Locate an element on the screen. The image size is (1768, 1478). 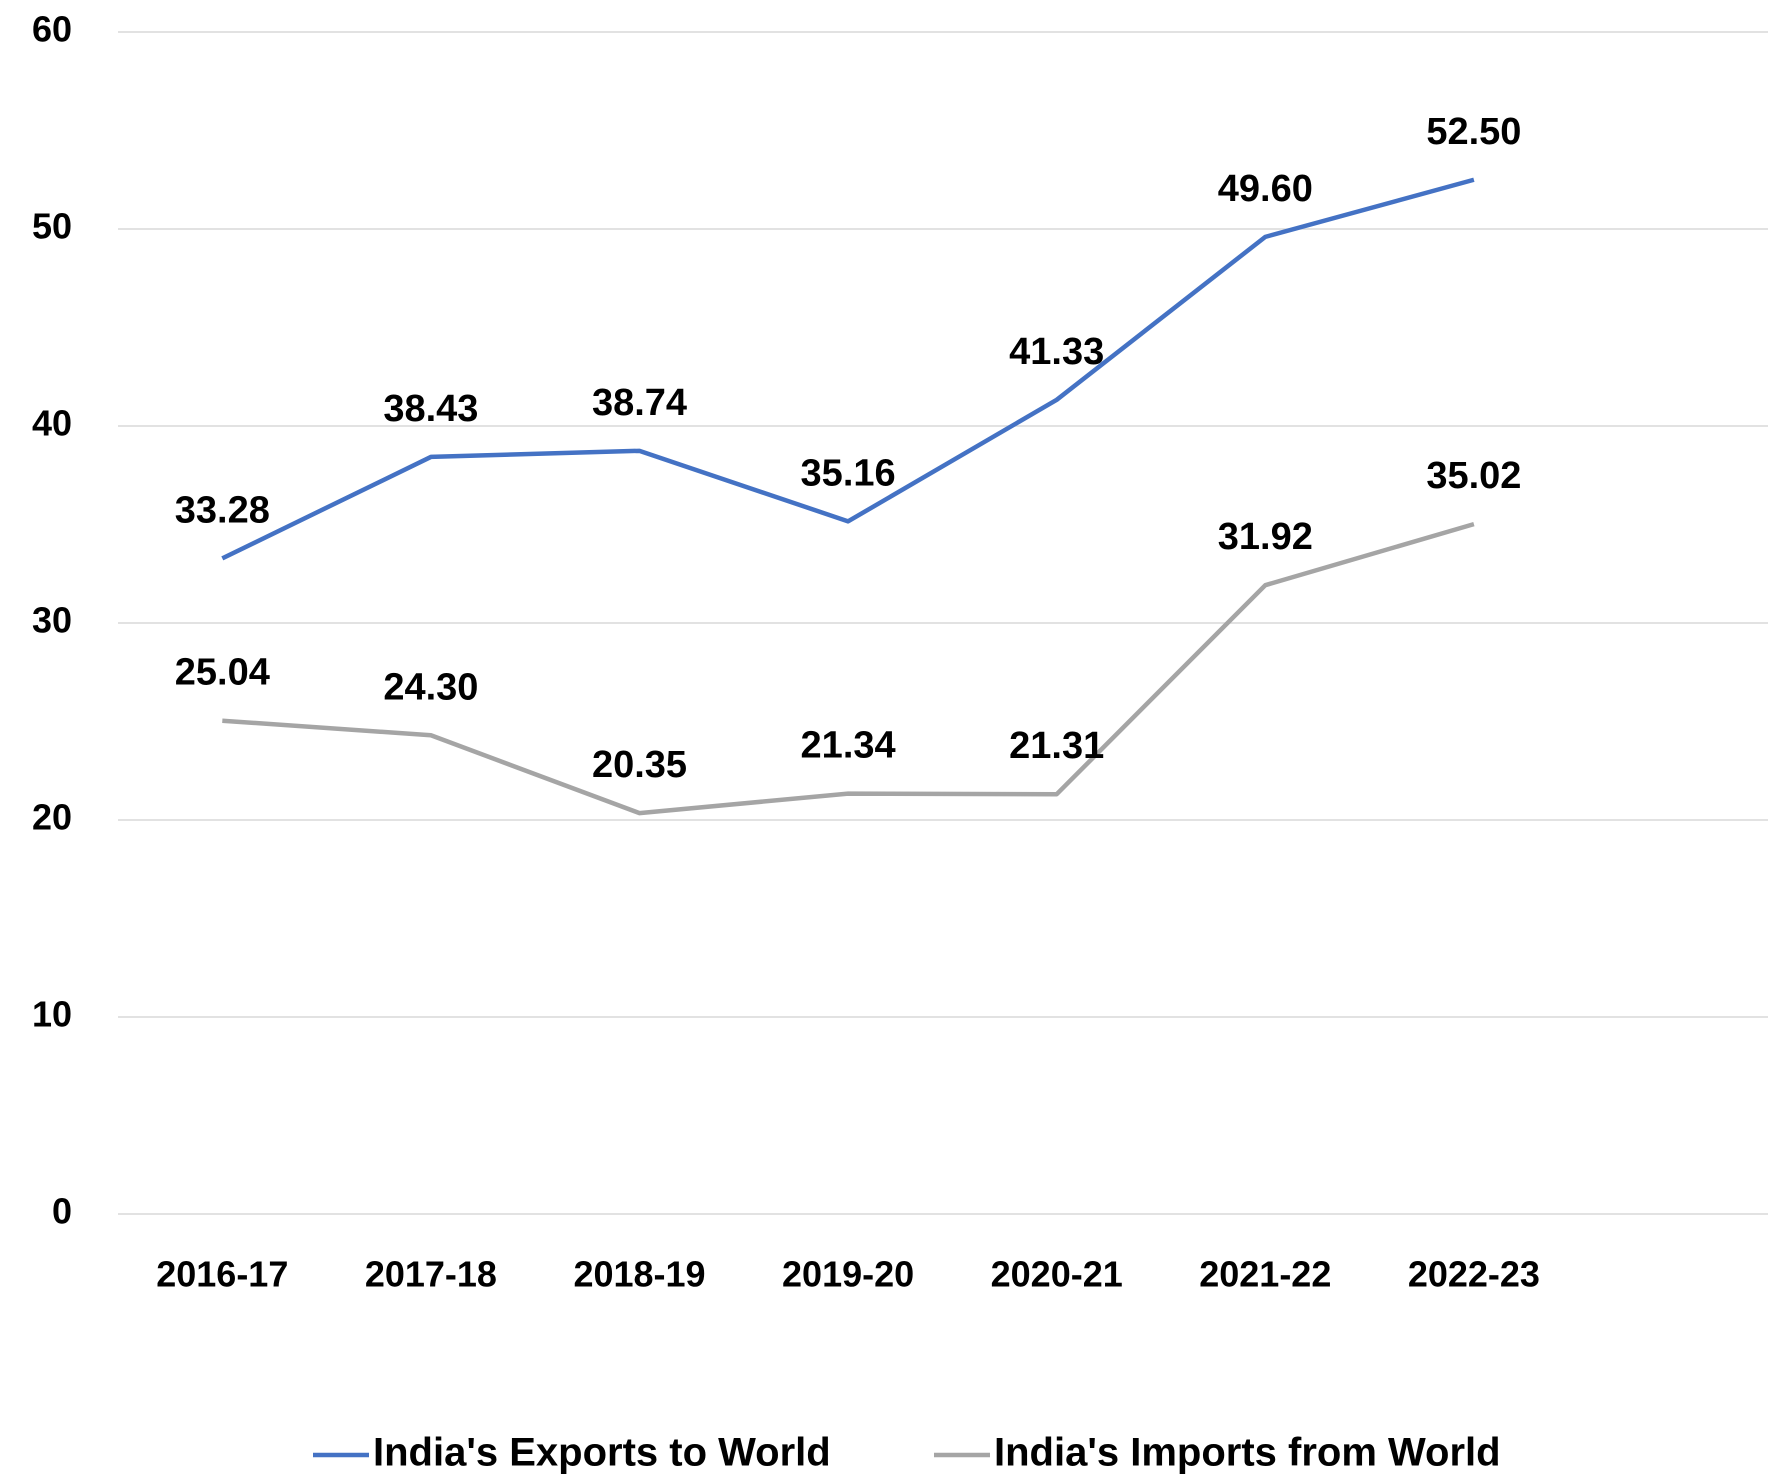
data-label: 35.16 is located at coordinates (848, 473).